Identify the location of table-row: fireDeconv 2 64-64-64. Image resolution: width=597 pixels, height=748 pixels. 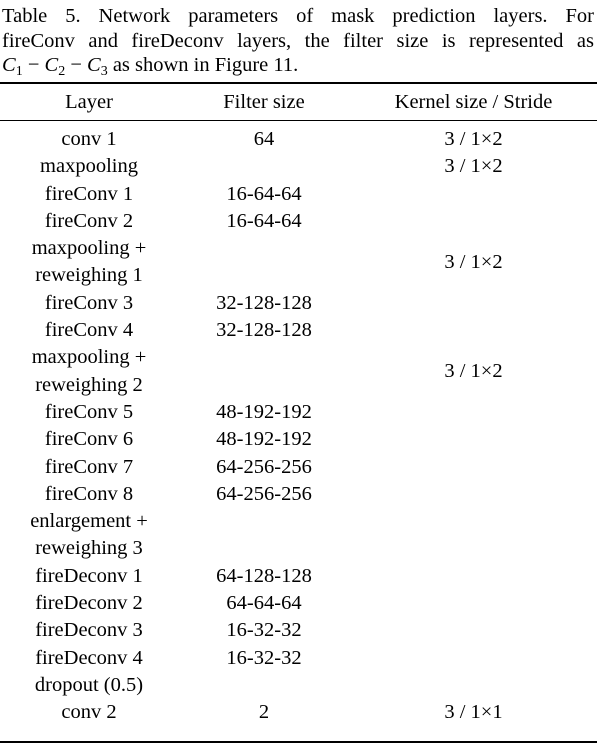
(298, 603).